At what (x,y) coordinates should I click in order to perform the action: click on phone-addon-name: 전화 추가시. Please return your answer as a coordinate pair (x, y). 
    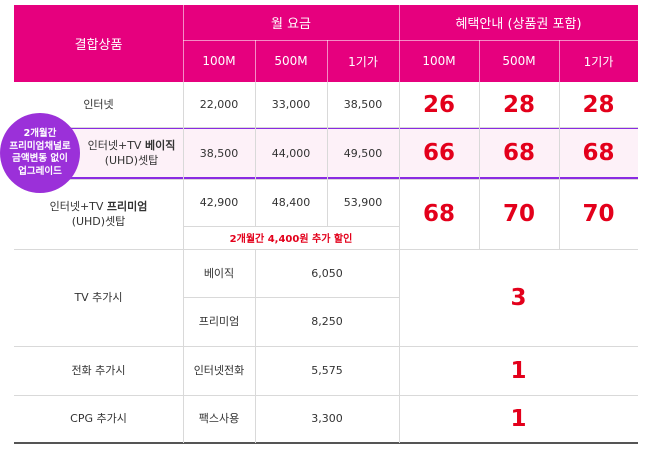
    Looking at the image, I should click on (98, 370).